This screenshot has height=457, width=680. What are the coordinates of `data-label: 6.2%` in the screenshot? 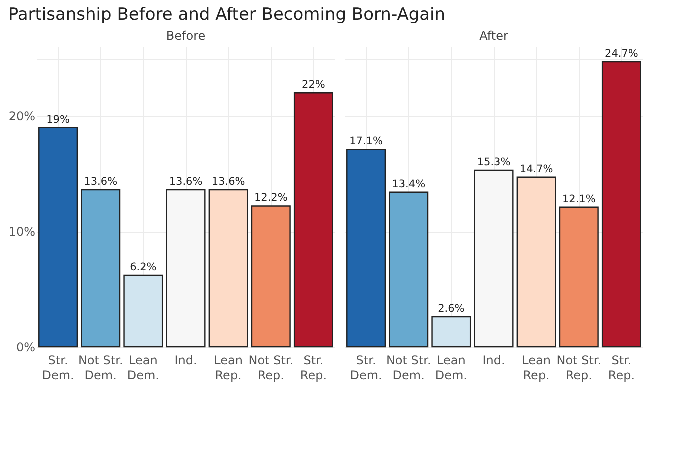 It's located at (143, 267).